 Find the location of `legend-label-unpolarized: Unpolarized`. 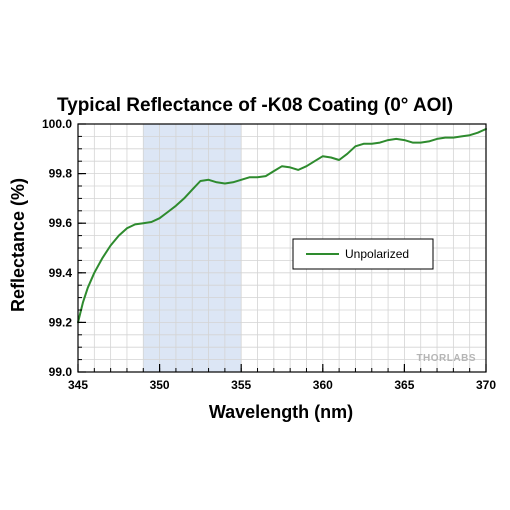

legend-label-unpolarized: Unpolarized is located at coordinates (377, 254).